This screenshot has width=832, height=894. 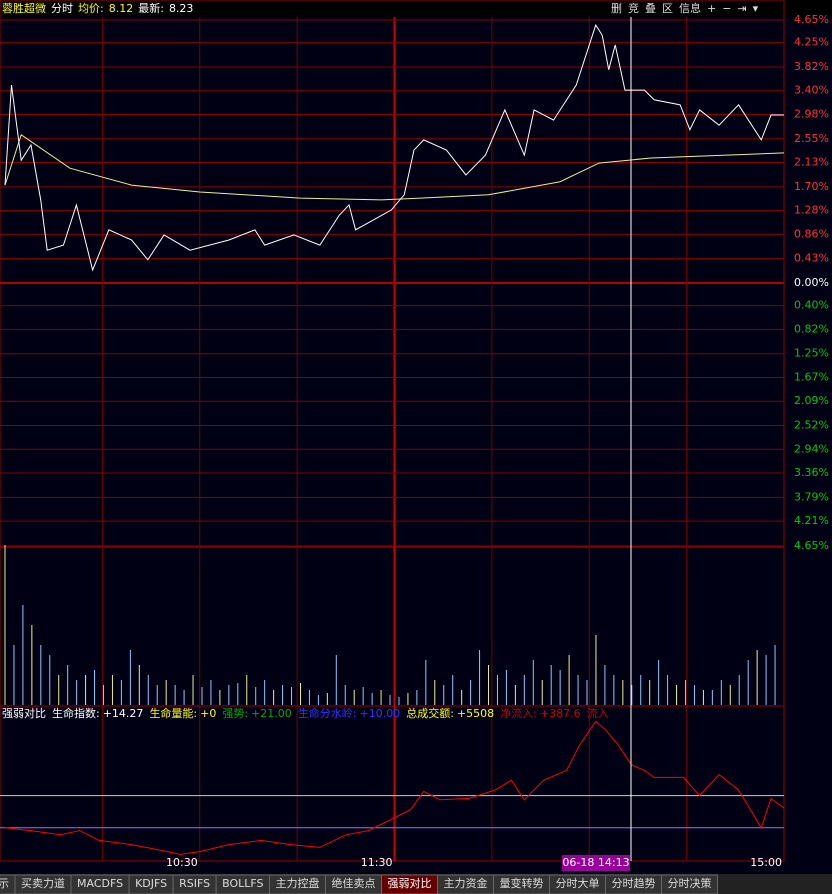 What do you see at coordinates (475, 713) in the screenshot?
I see `indicator-item: +5508` at bounding box center [475, 713].